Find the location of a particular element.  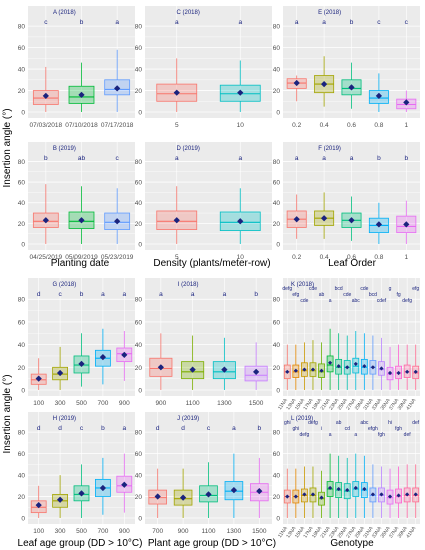

panel-title: J (2019) is located at coordinates (188, 419).